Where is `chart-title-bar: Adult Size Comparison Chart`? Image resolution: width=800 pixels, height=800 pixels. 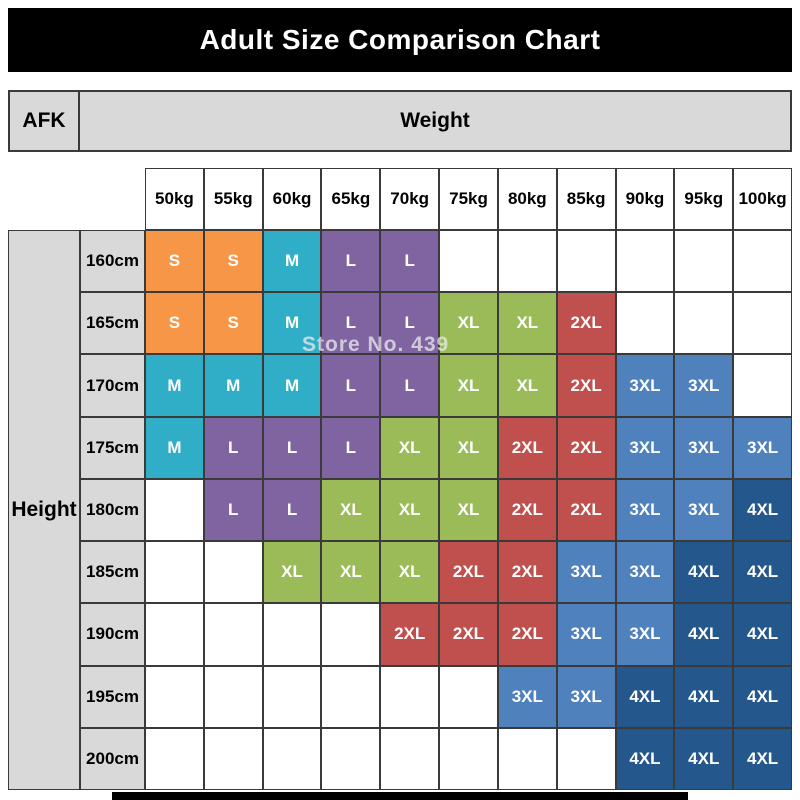 chart-title-bar: Adult Size Comparison Chart is located at coordinates (400, 40).